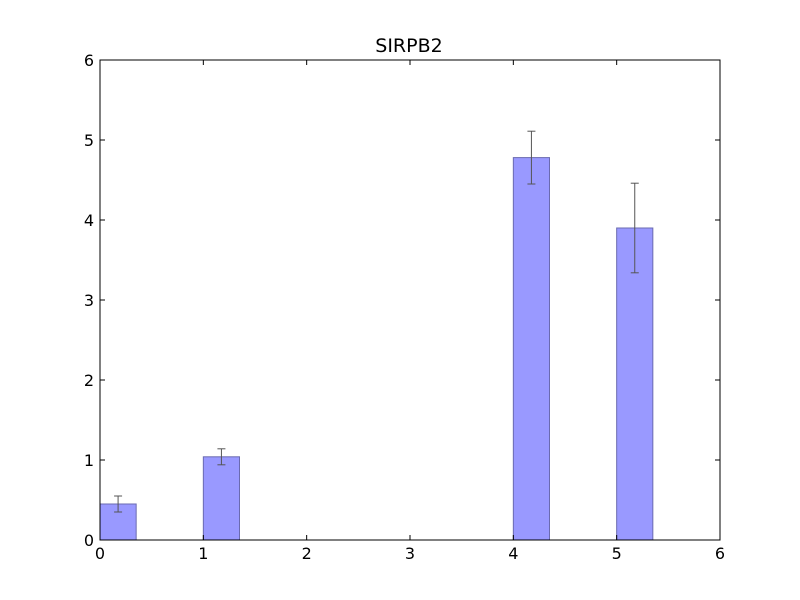 This screenshot has width=800, height=600. I want to click on x-tick-label-0: 0, so click(100, 553).